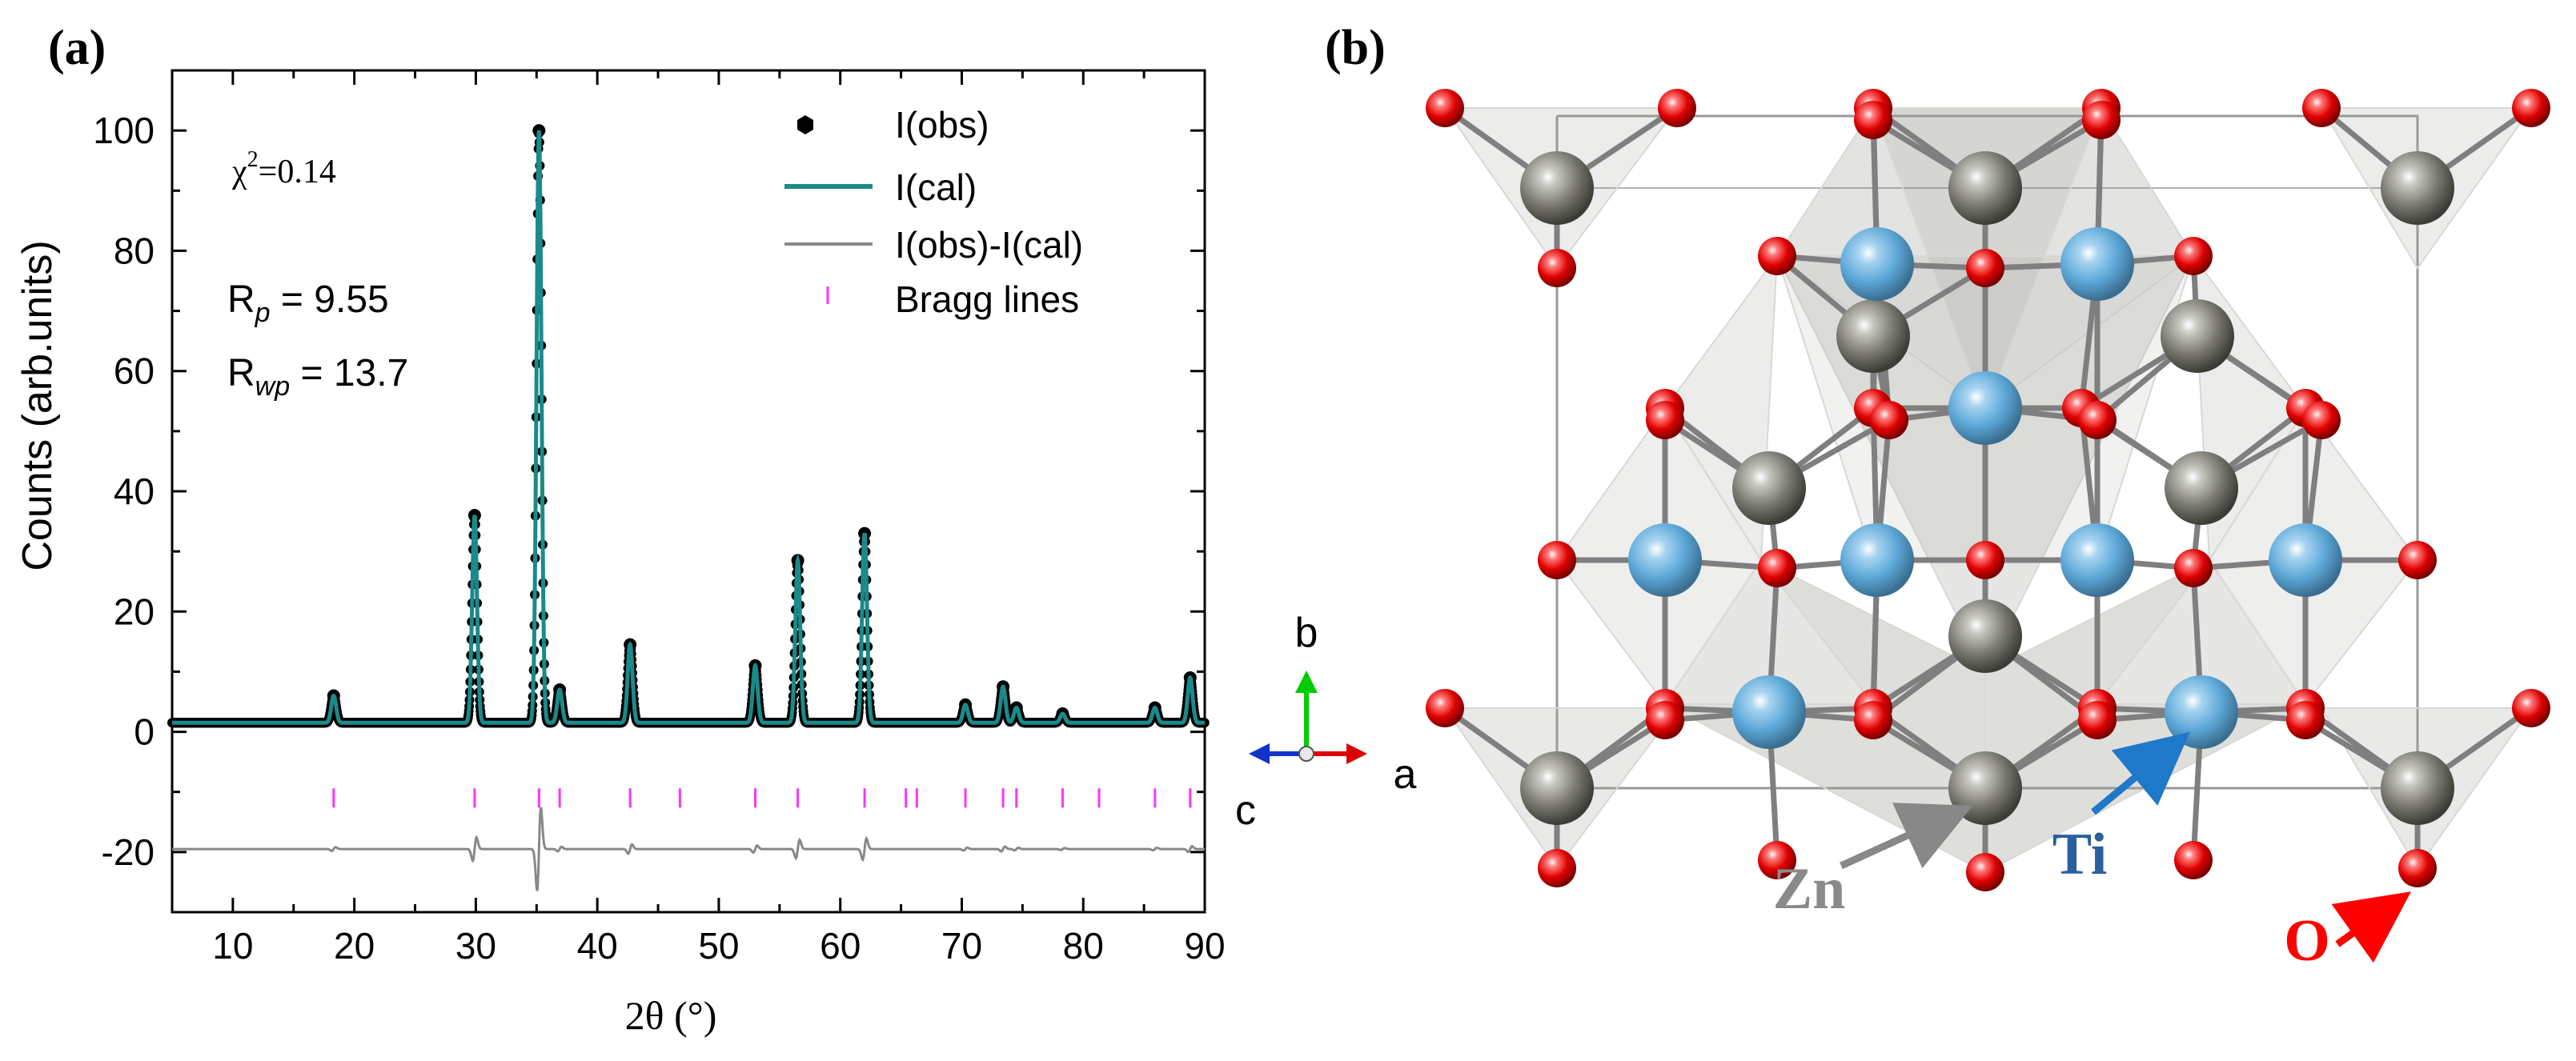 The image size is (2576, 1061). Describe the element at coordinates (841, 946) in the screenshot. I see `x-tick-label: 60` at that location.